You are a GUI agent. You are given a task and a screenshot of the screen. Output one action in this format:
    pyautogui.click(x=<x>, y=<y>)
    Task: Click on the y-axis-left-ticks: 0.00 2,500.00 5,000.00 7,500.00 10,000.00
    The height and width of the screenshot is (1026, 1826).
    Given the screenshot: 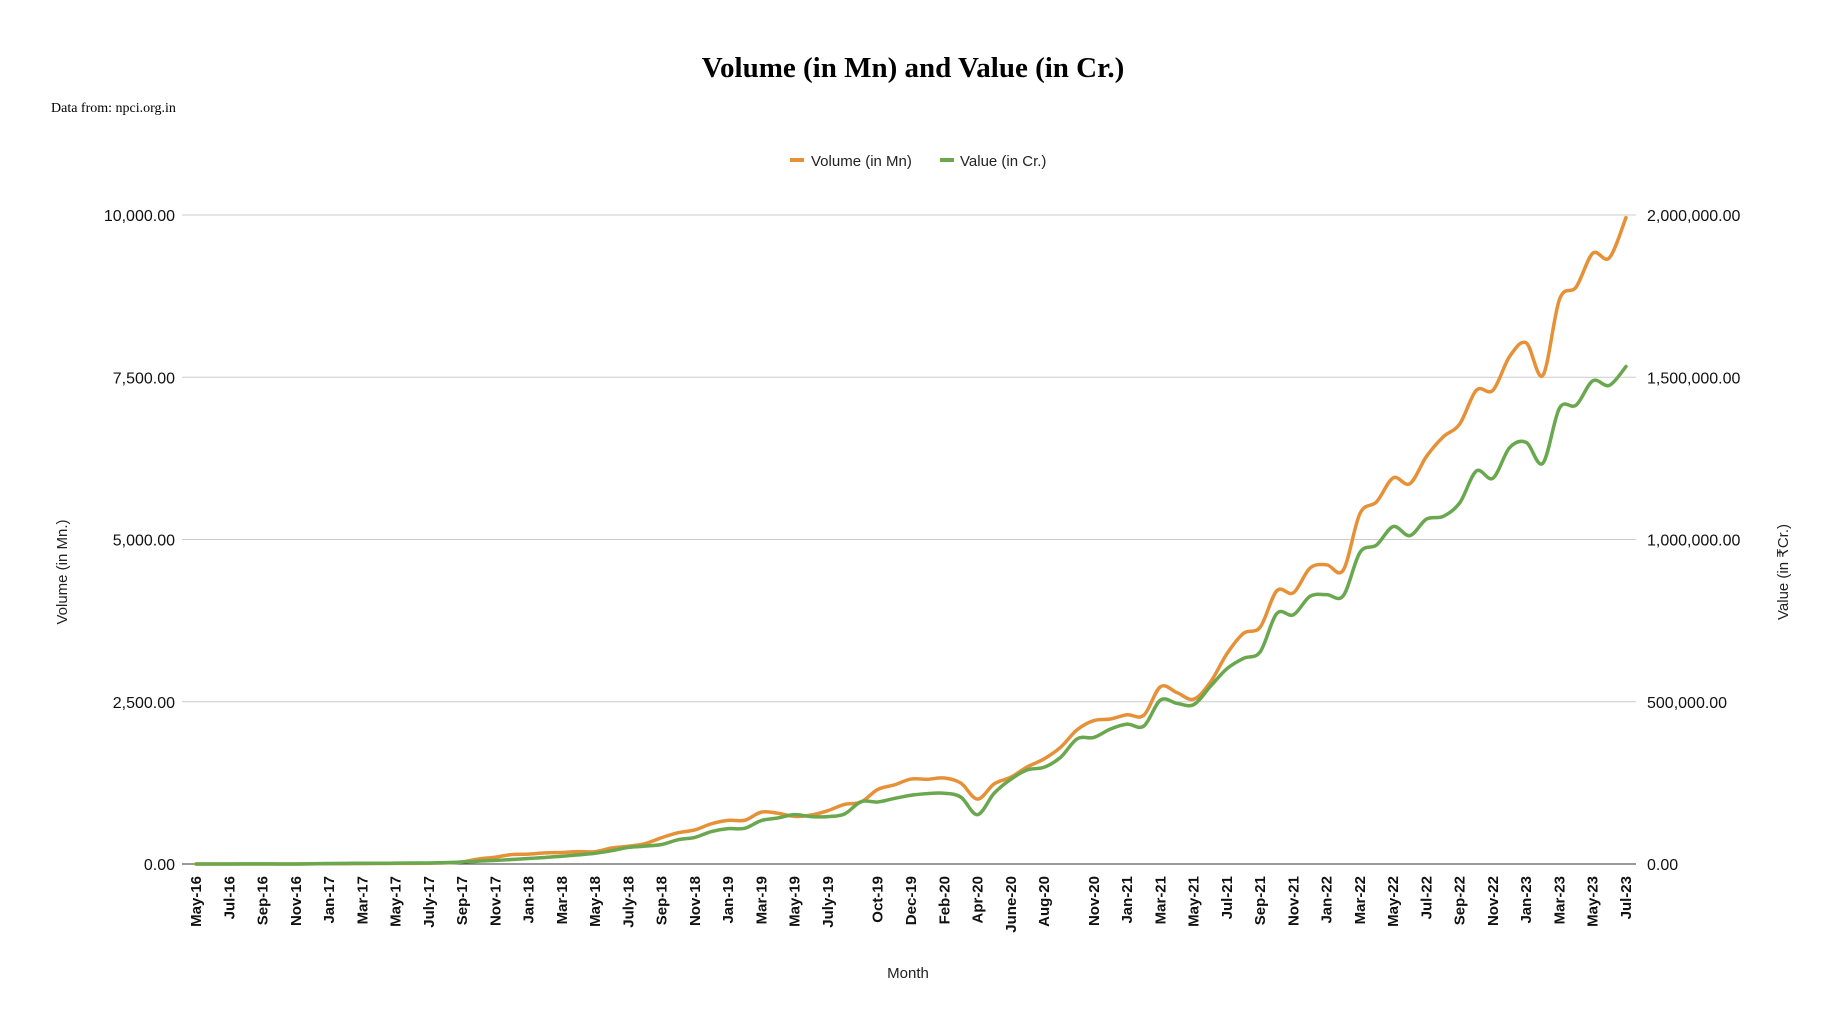 What is the action you would take?
    pyautogui.click(x=139, y=541)
    